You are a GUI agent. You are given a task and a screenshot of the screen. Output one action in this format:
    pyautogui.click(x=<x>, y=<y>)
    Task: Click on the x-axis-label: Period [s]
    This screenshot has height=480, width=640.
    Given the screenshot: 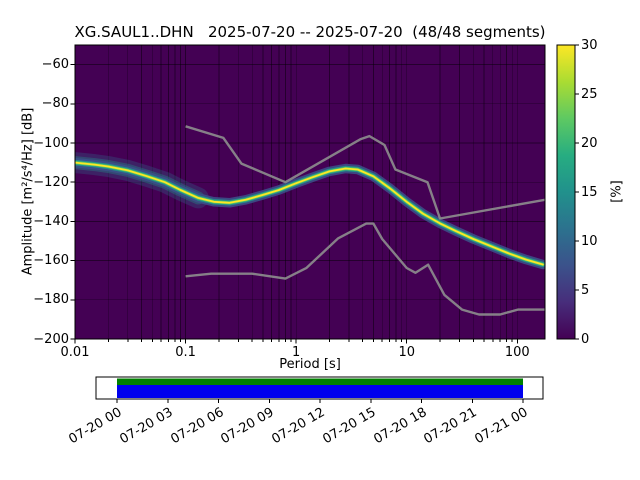 What is the action you would take?
    pyautogui.click(x=310, y=364)
    